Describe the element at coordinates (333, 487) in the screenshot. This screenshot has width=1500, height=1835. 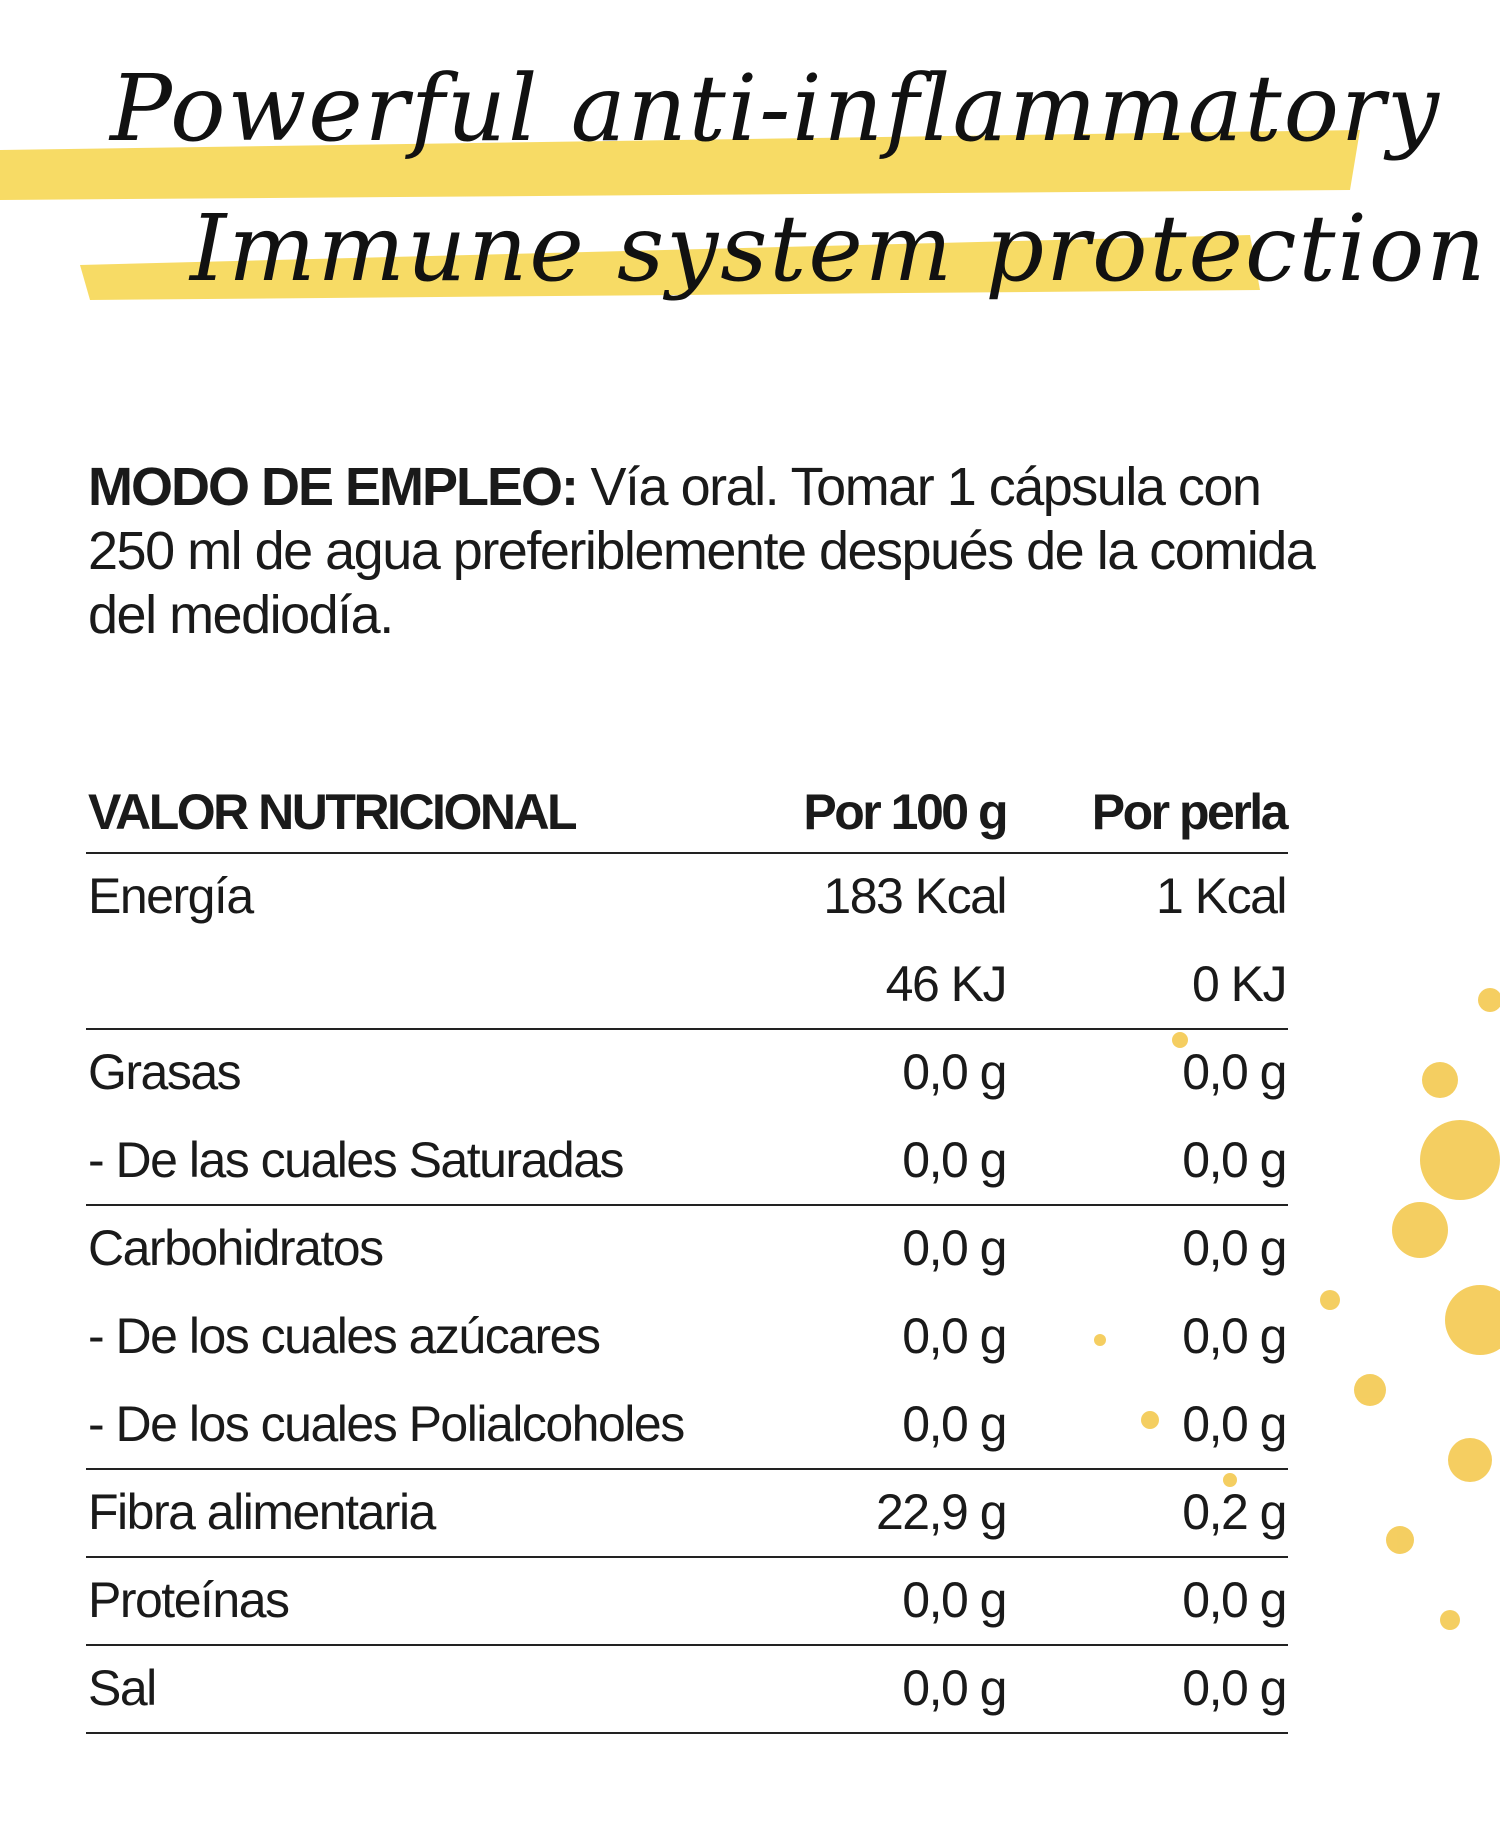
I see `usage-label: MODO DE EMPLEO:` at that location.